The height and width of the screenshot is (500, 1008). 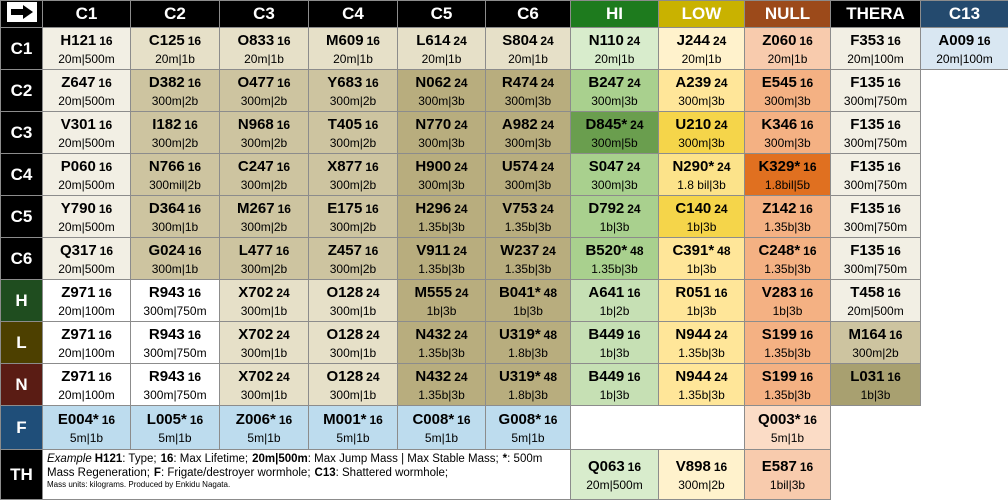 What do you see at coordinates (606, 292) in the screenshot?
I see `wormhole-code: A641` at bounding box center [606, 292].